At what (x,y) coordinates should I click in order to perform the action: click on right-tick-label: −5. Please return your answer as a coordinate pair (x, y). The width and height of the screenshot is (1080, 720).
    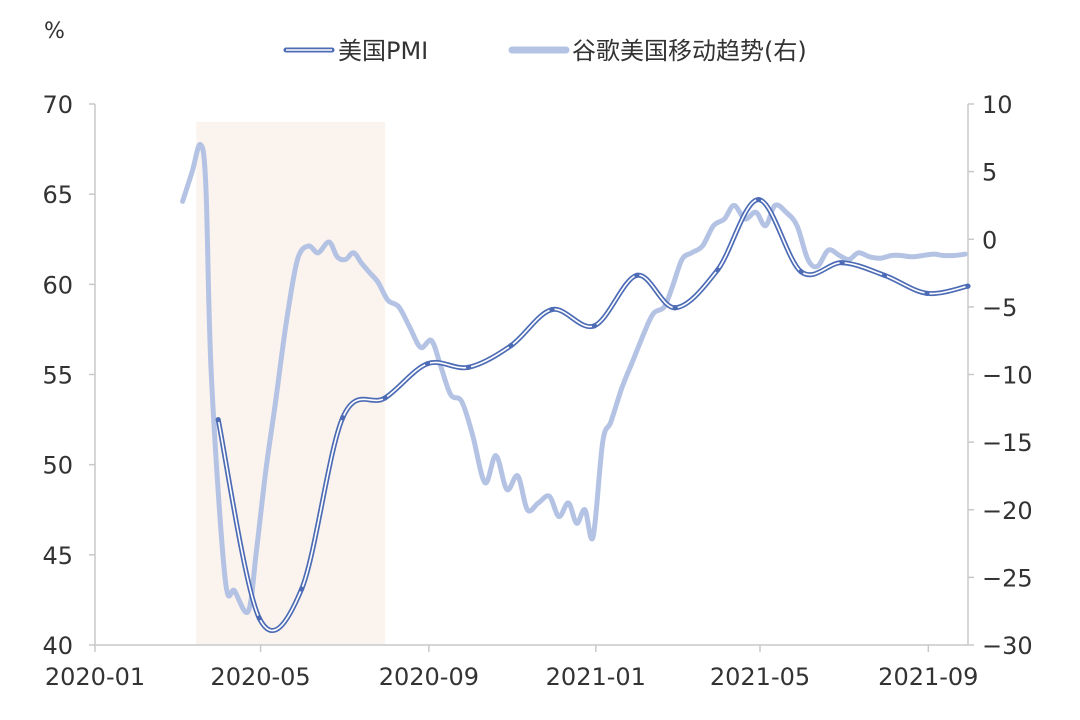
    Looking at the image, I should click on (999, 308).